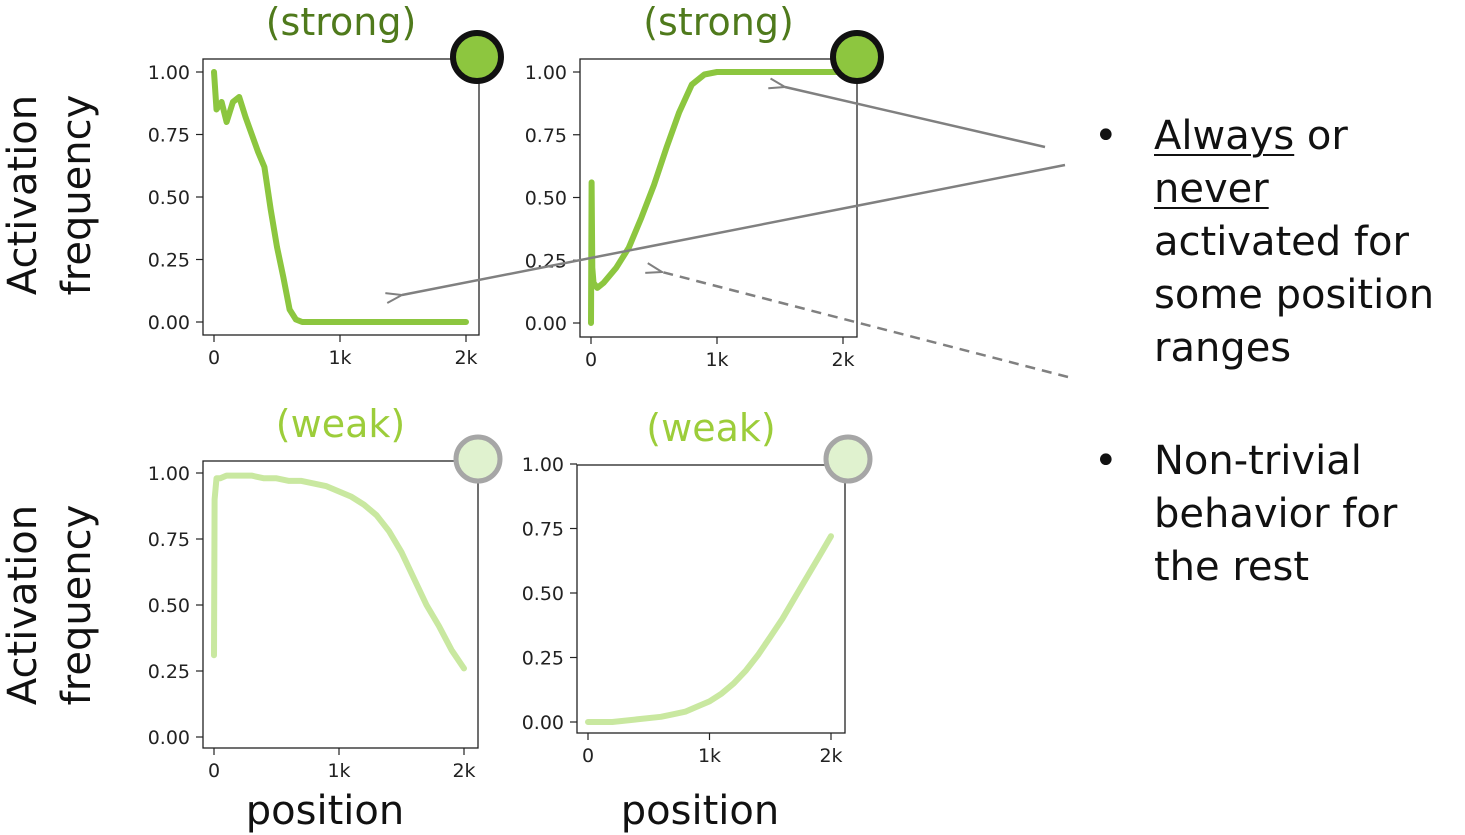 The image size is (1465, 835). What do you see at coordinates (23, 195) in the screenshot?
I see `ylabel-top-line1: Activation` at bounding box center [23, 195].